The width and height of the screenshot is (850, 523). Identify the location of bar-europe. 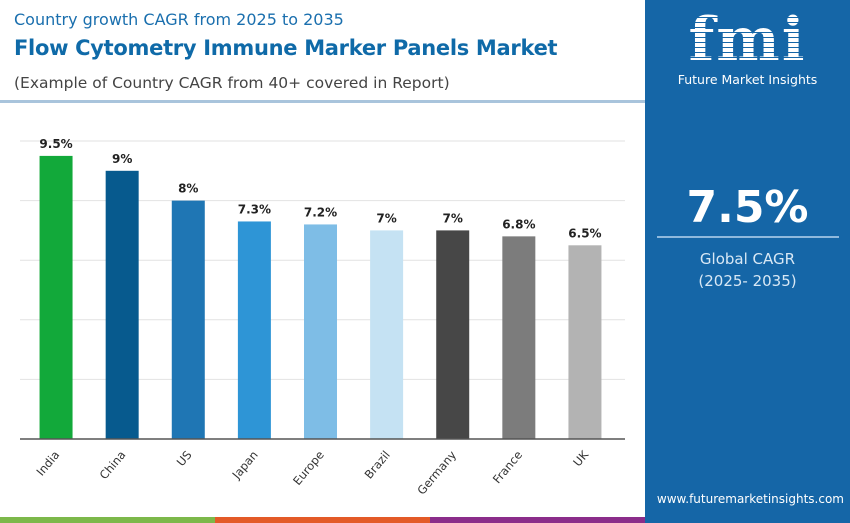
(320, 331).